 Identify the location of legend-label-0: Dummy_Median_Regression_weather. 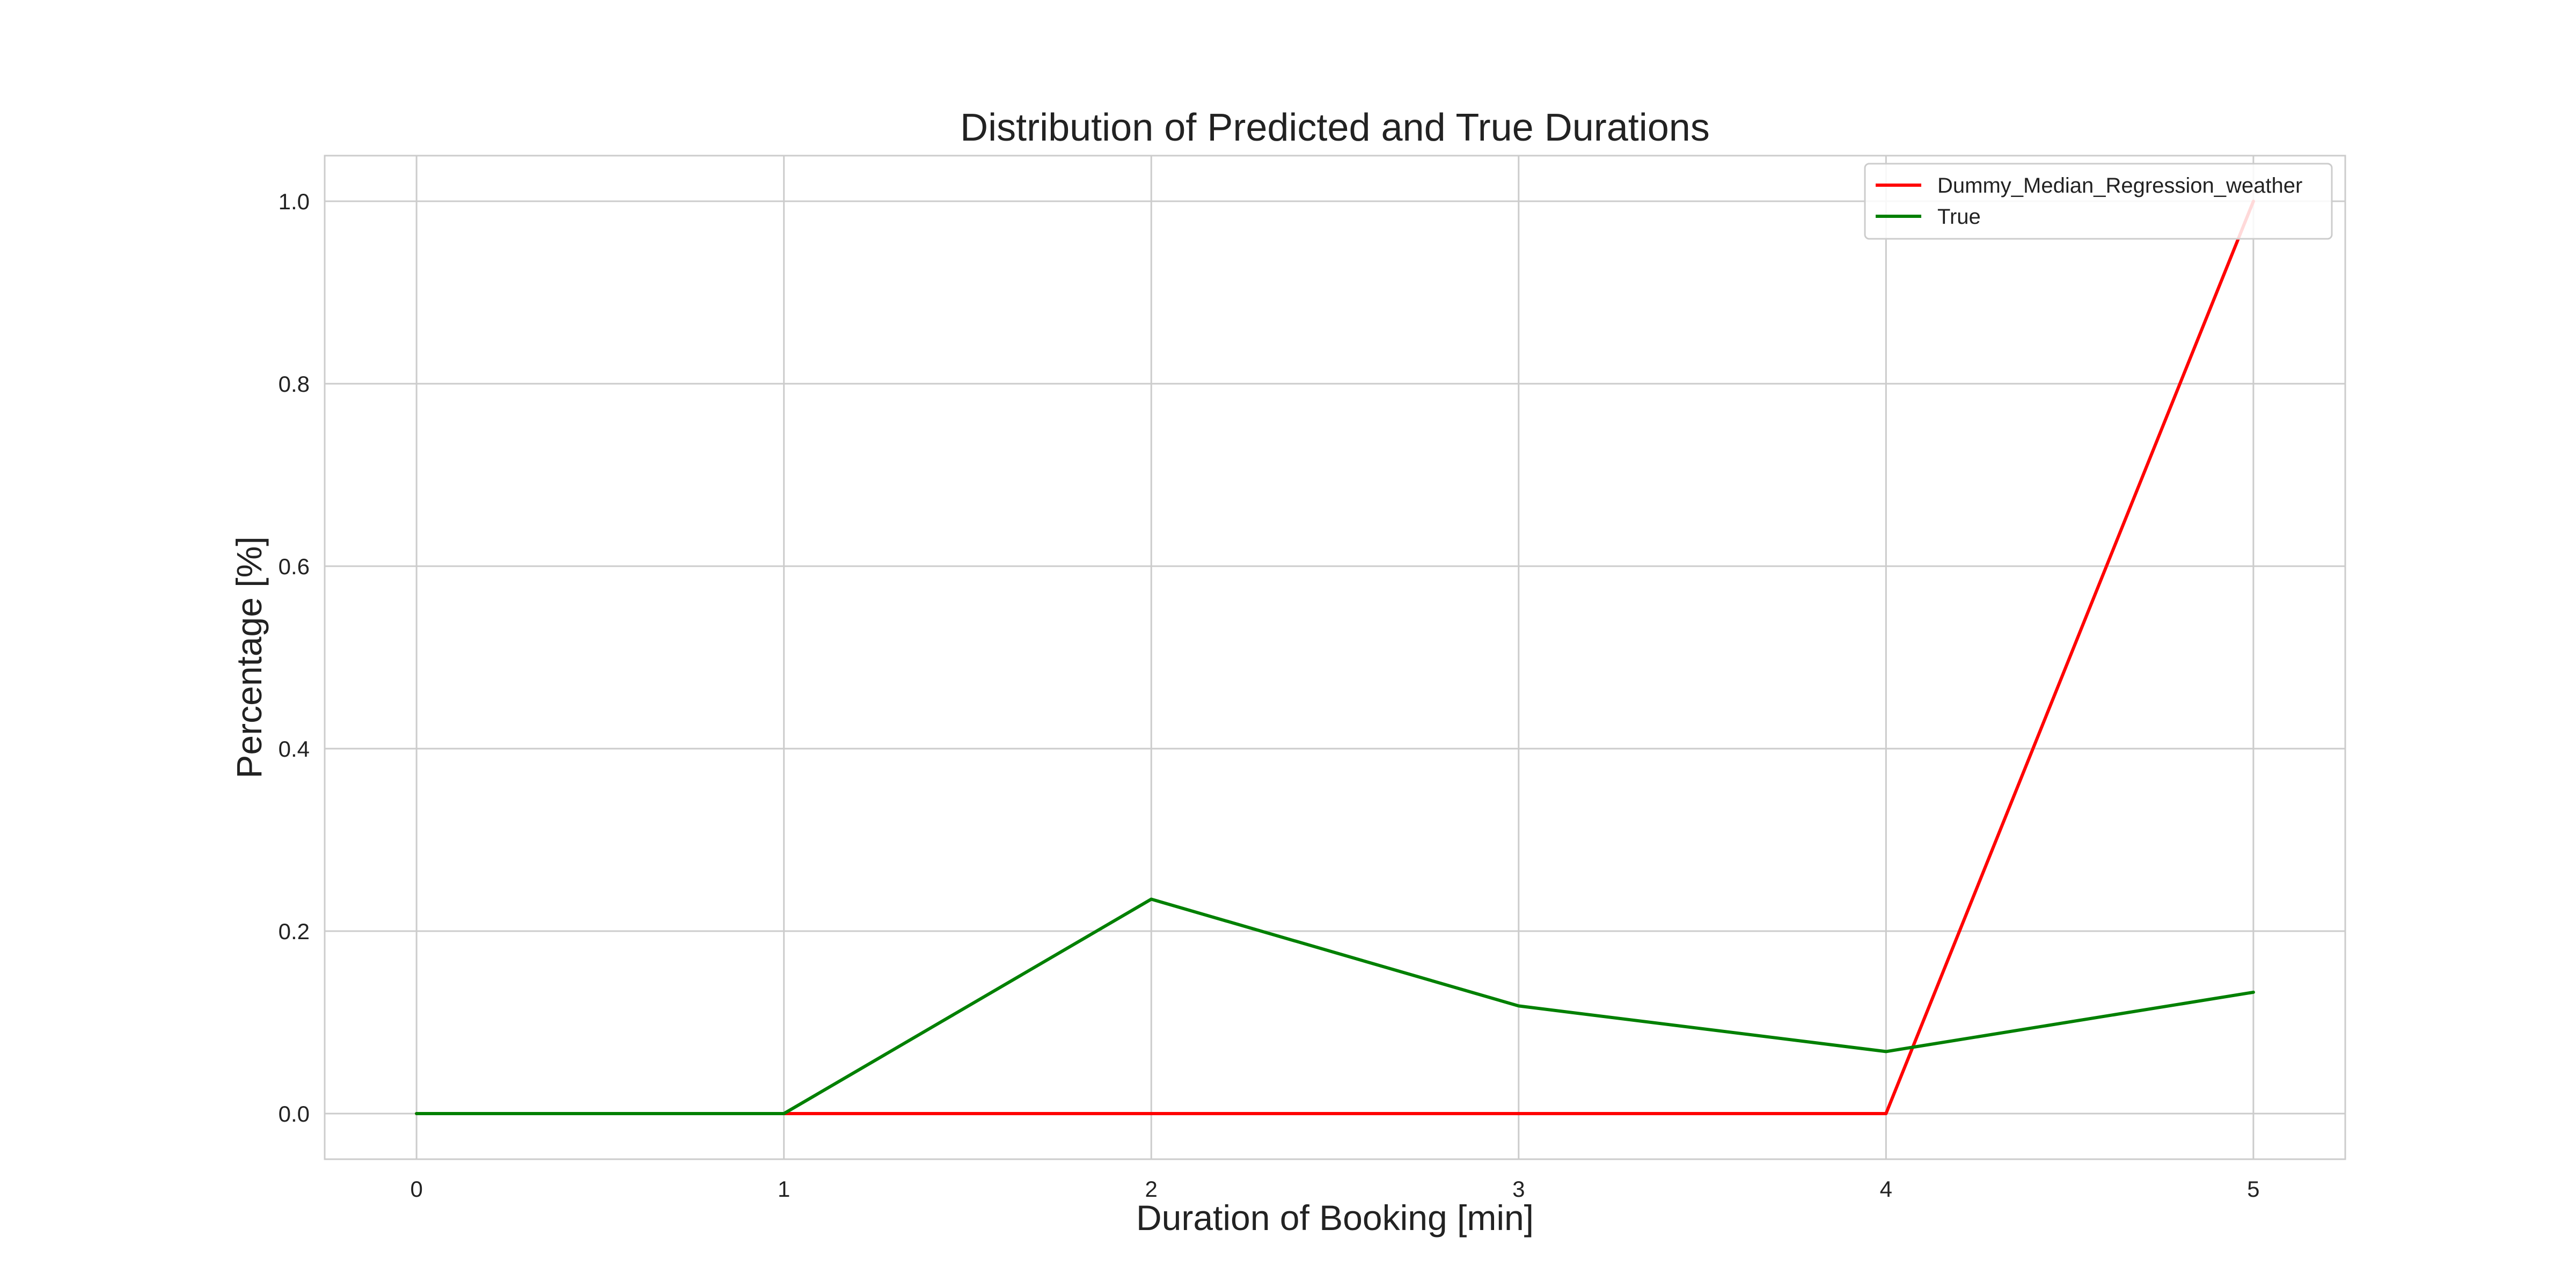
(2119, 185).